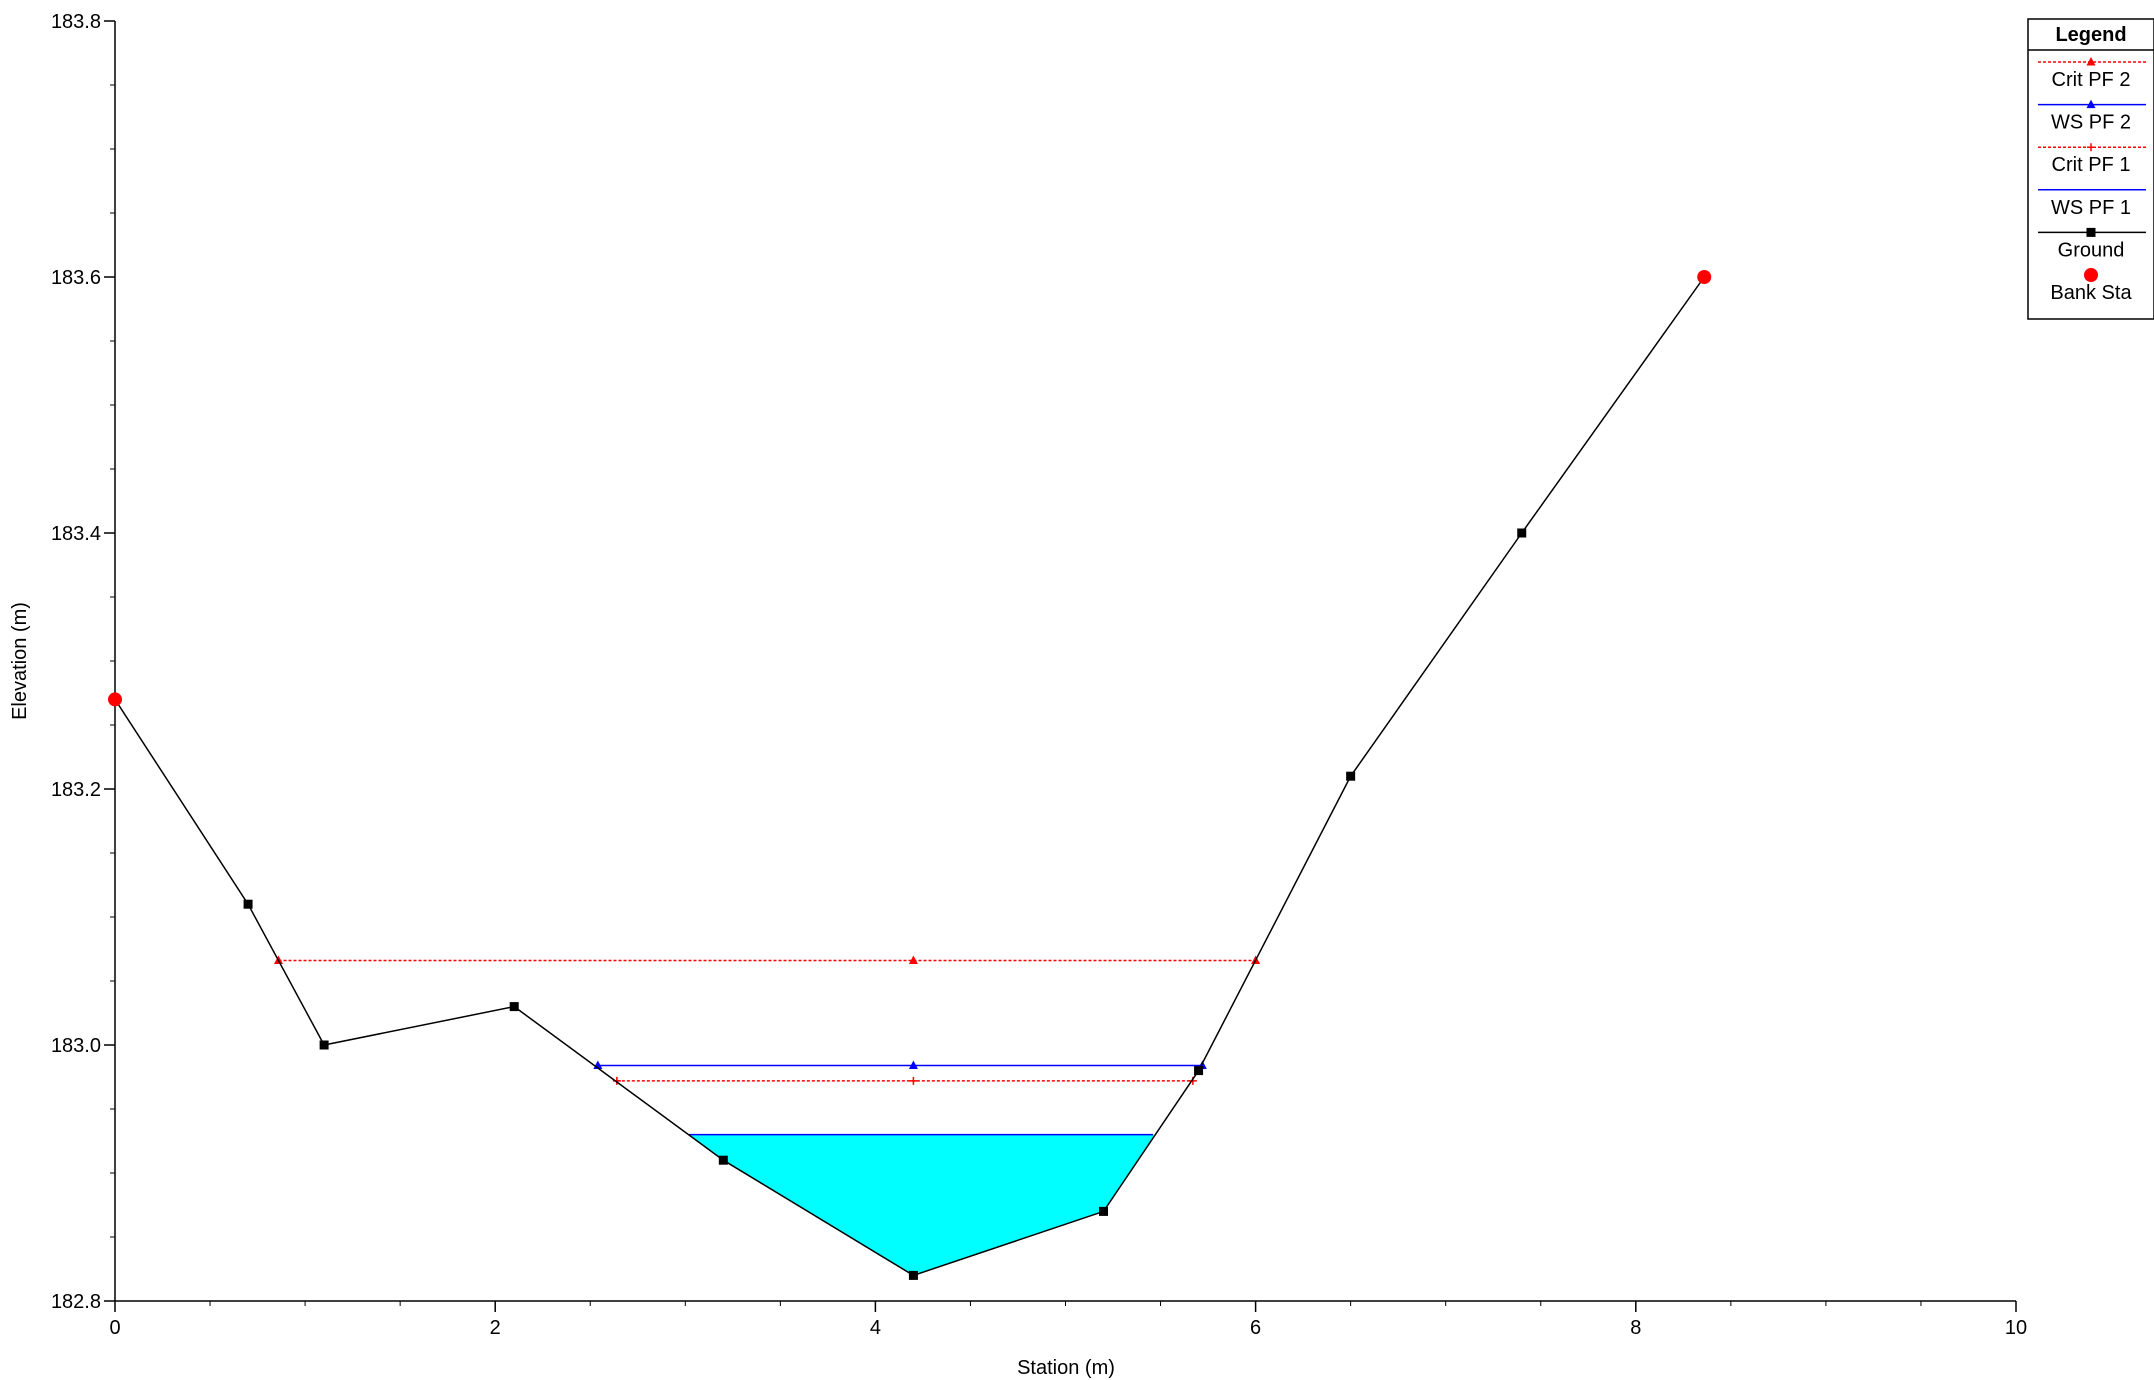 This screenshot has height=1380, width=2154. What do you see at coordinates (1066, 1368) in the screenshot?
I see `x-axis-title: Station (m)` at bounding box center [1066, 1368].